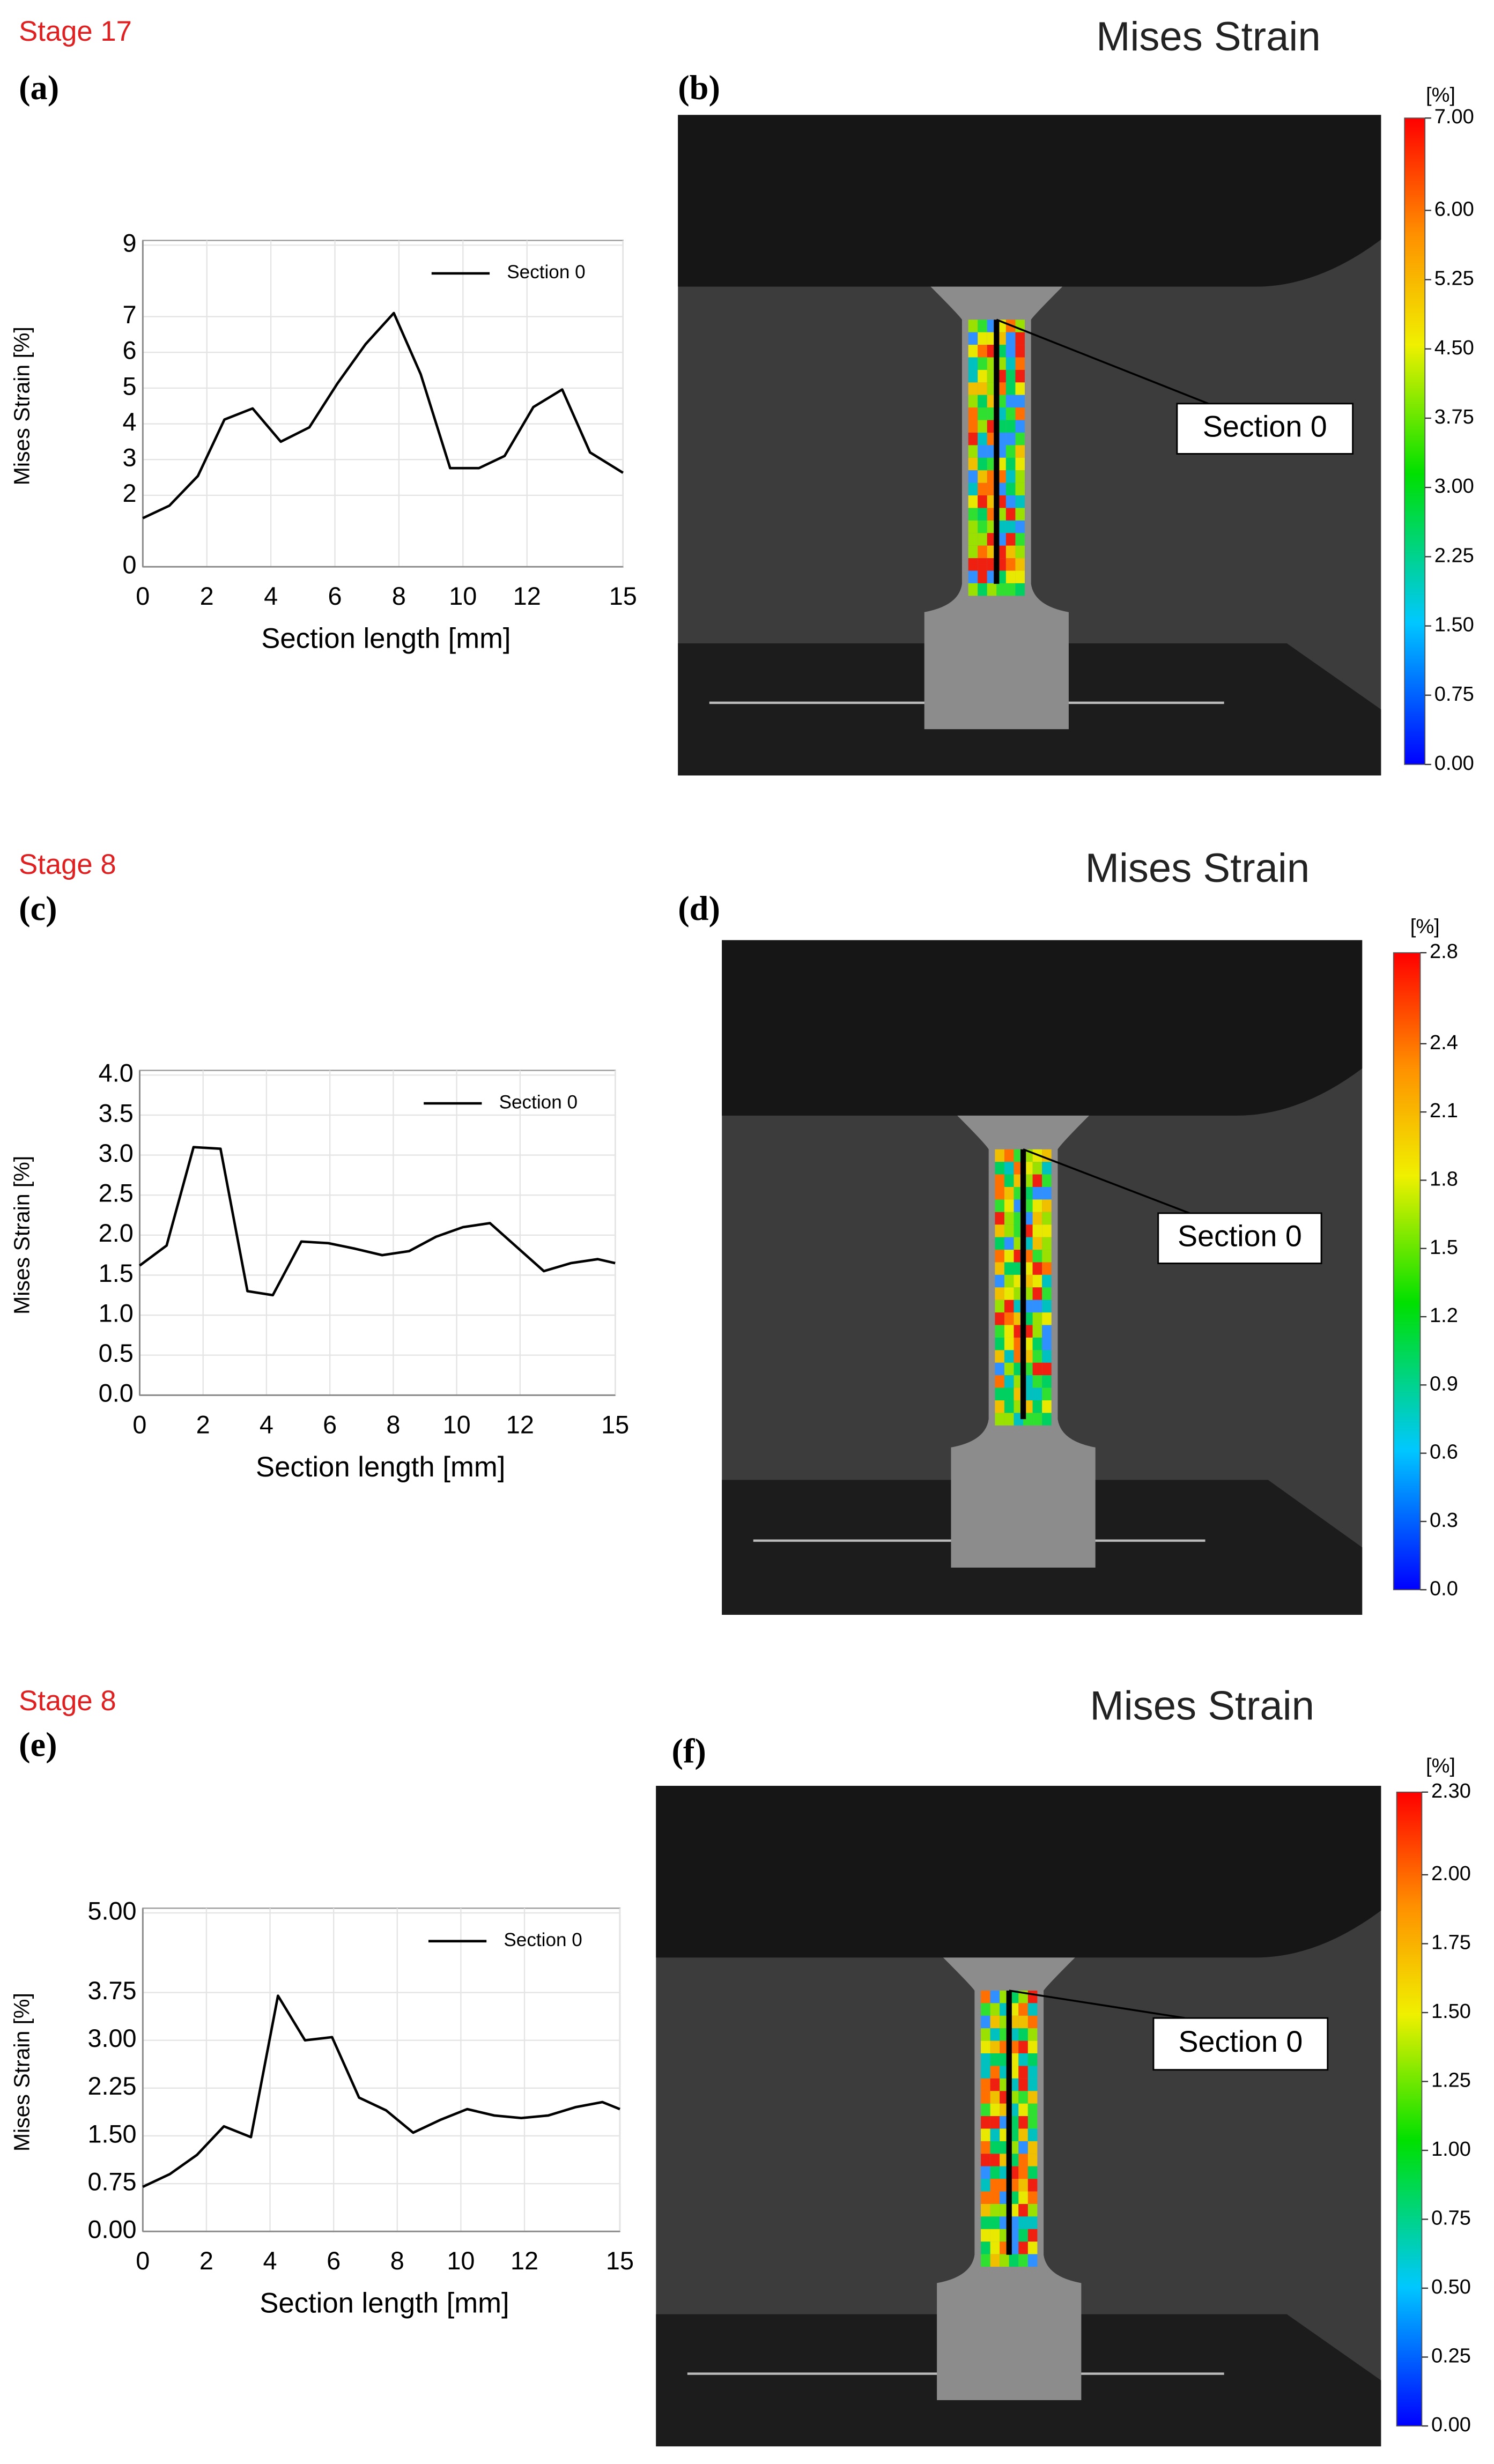 The image size is (1494, 2464). Describe the element at coordinates (1444, 1247) in the screenshot. I see `colorbar-tick-label: 1.5` at that location.